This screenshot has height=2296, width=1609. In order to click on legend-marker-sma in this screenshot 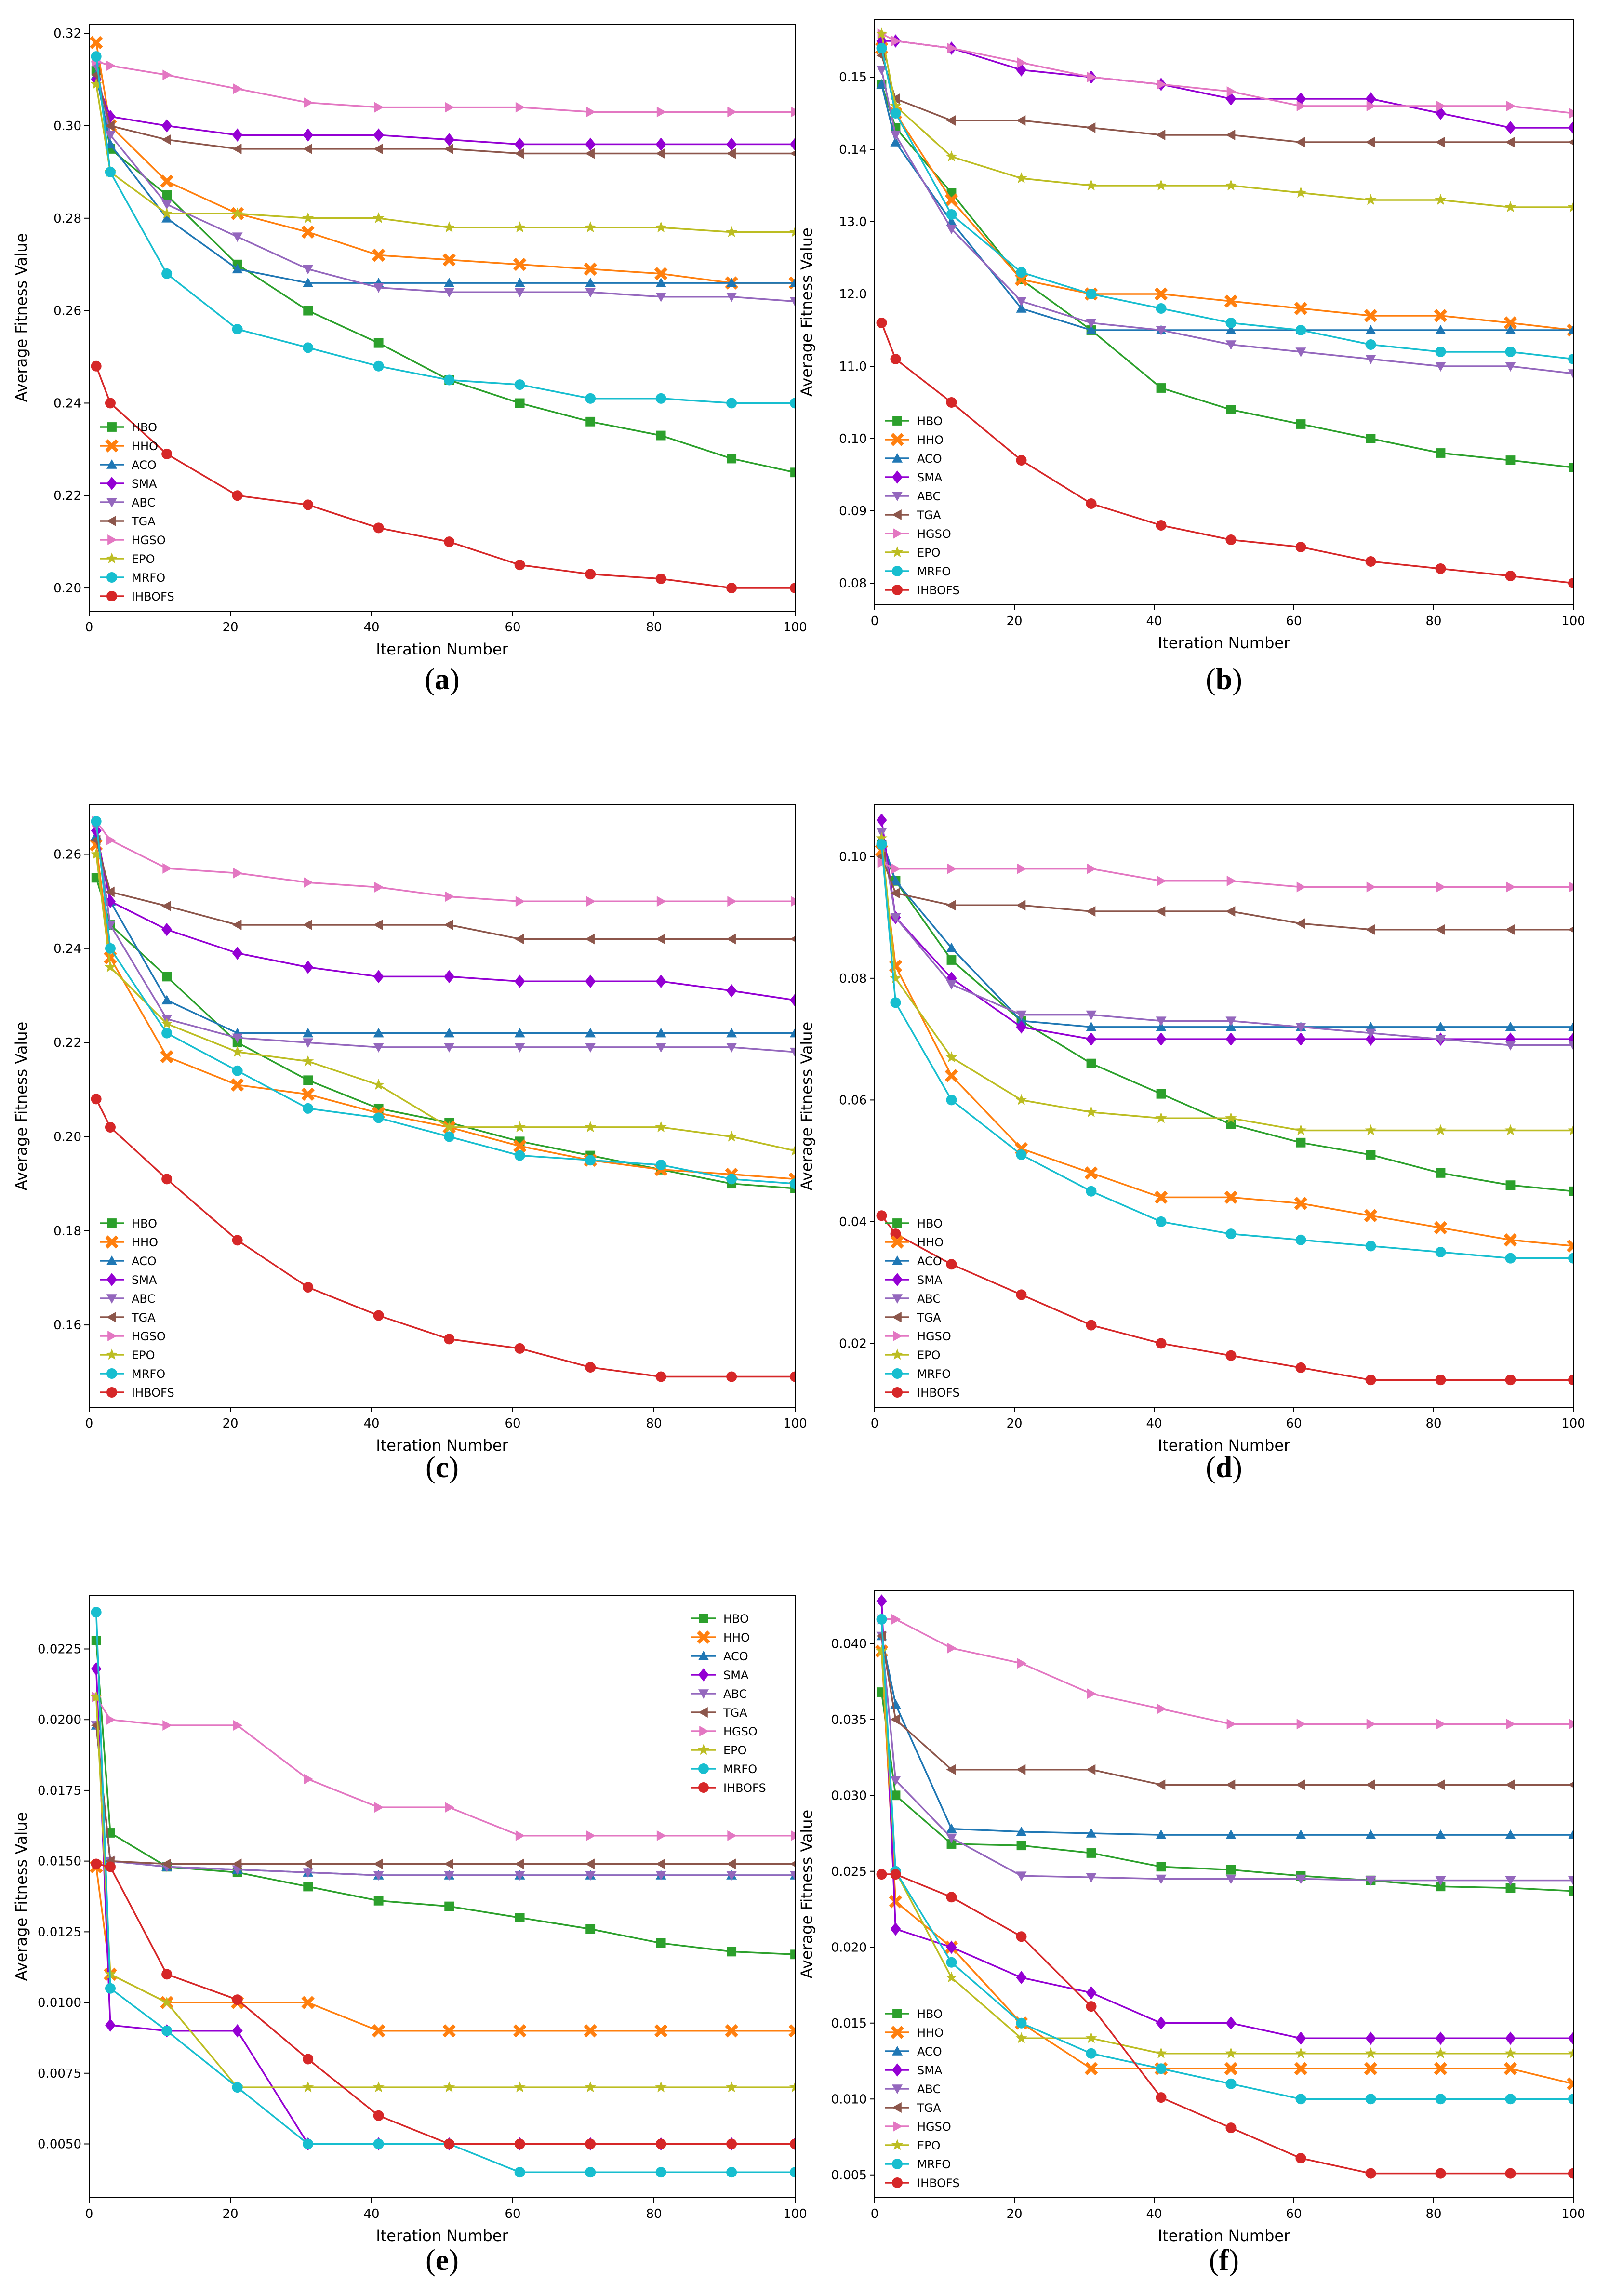, I will do `click(704, 1675)`.